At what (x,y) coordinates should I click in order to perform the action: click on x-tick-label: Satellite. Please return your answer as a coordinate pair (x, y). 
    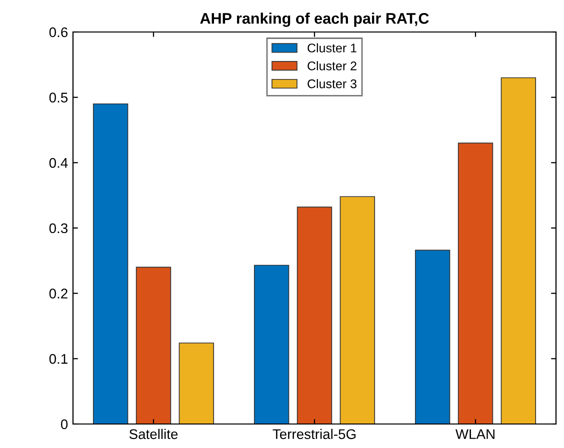
    Looking at the image, I should click on (153, 434).